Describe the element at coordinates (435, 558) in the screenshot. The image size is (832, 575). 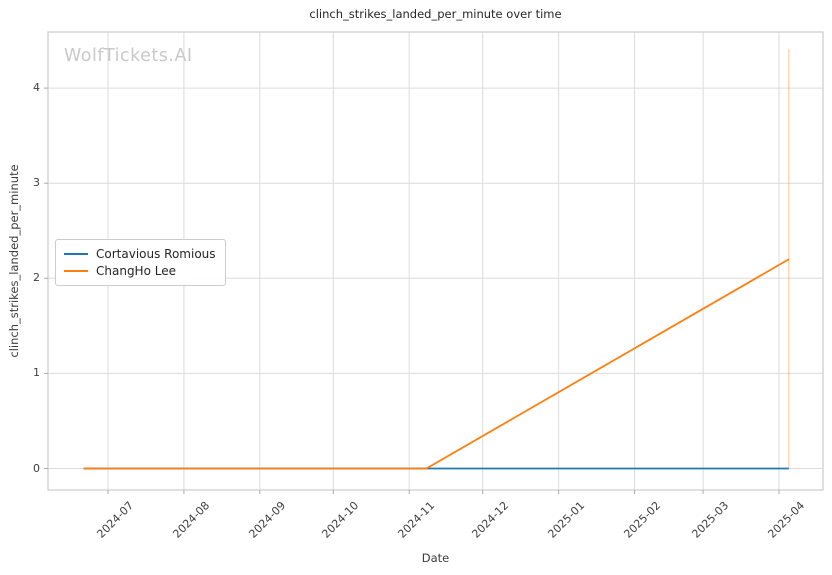
I see `x-axis-label: Date` at that location.